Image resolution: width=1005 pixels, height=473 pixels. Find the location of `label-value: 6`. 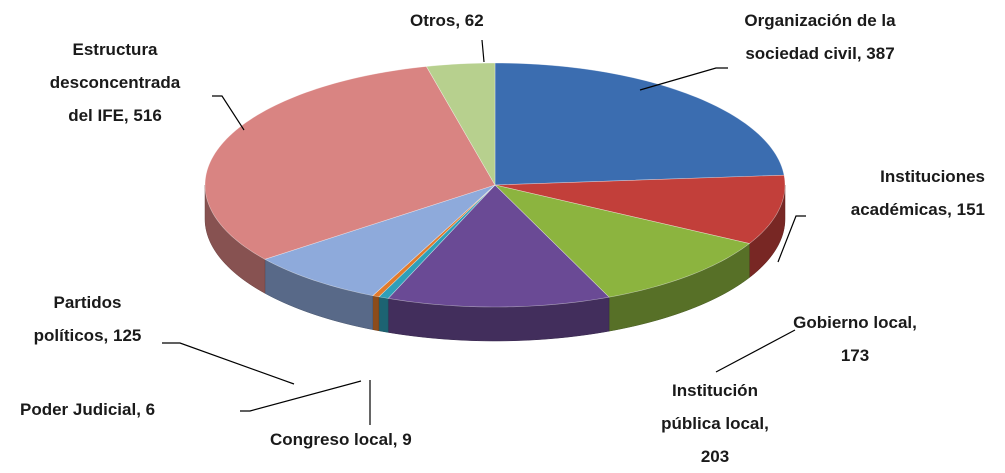

label-value: 6 is located at coordinates (150, 409).